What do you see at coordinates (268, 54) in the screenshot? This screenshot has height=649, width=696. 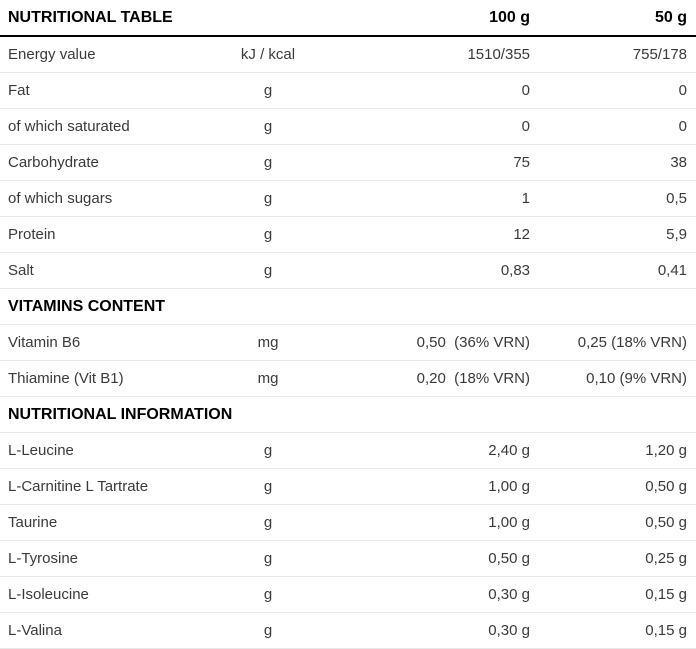 I see `row-unit: kJ / kcal` at bounding box center [268, 54].